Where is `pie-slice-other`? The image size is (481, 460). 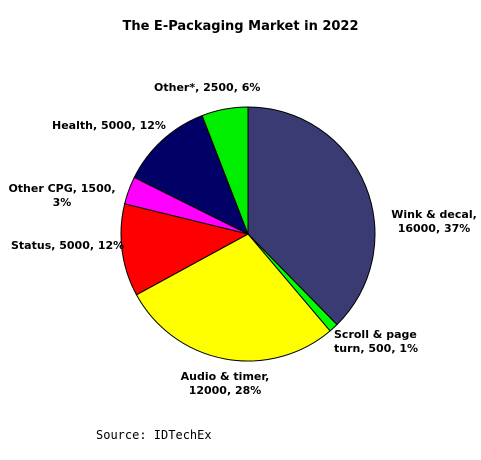 pie-slice-other is located at coordinates (225, 170).